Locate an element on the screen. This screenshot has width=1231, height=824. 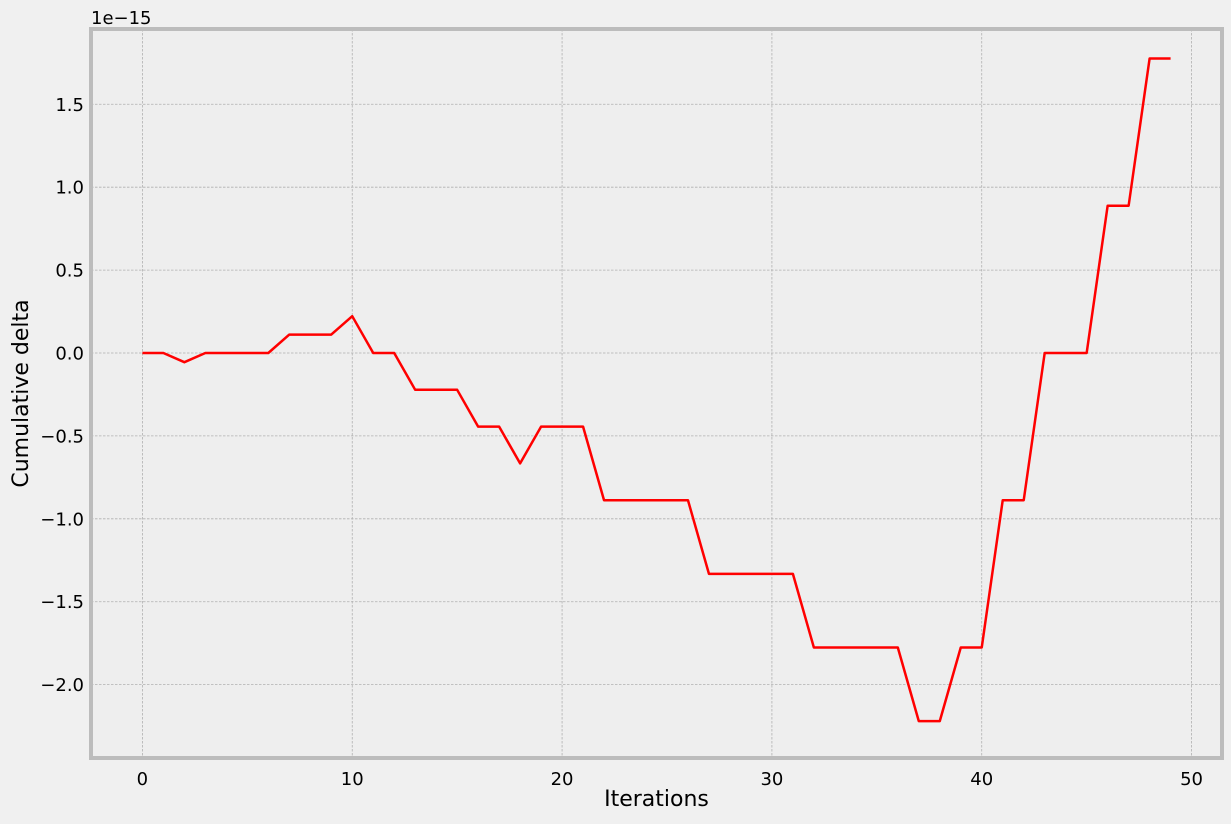
y-tick-label: −0.5 is located at coordinates (62, 436).